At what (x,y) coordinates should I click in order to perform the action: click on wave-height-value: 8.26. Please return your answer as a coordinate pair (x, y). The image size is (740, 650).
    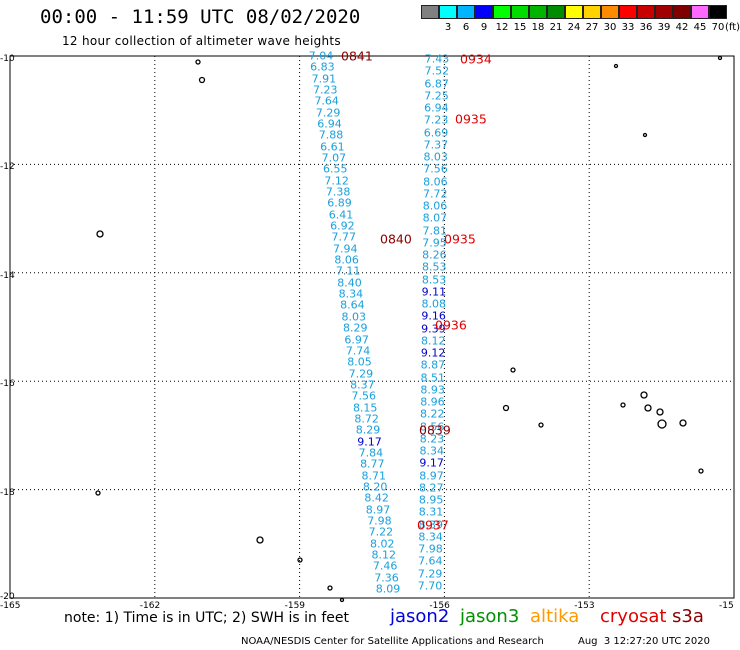
    Looking at the image, I should click on (434, 255).